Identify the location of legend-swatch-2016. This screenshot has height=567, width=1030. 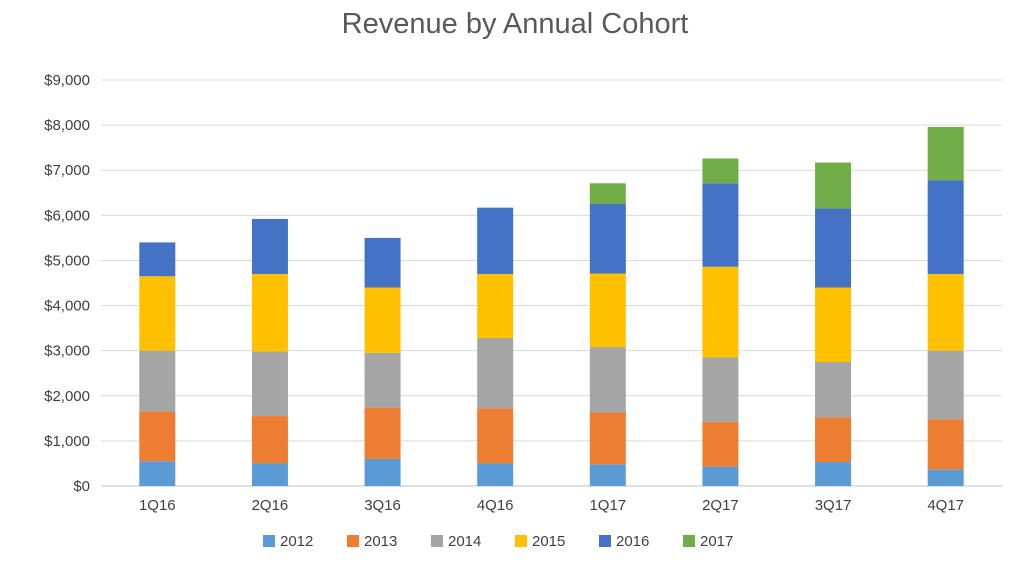
(605, 541).